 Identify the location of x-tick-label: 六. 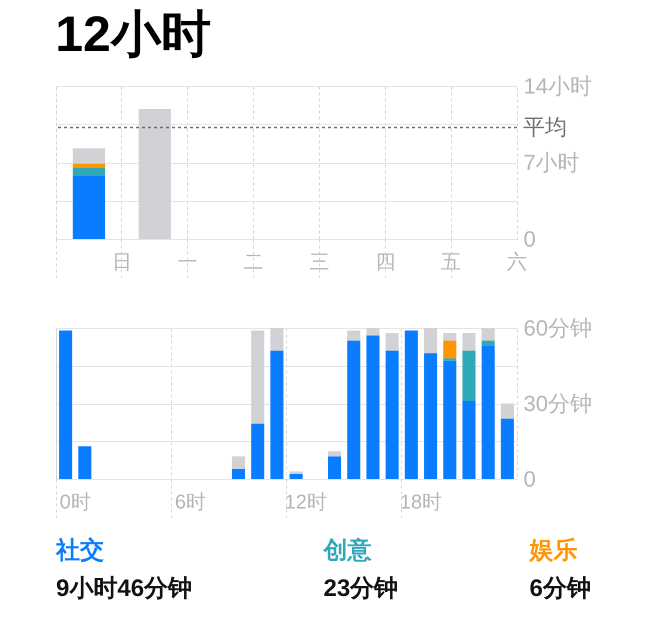
(517, 263).